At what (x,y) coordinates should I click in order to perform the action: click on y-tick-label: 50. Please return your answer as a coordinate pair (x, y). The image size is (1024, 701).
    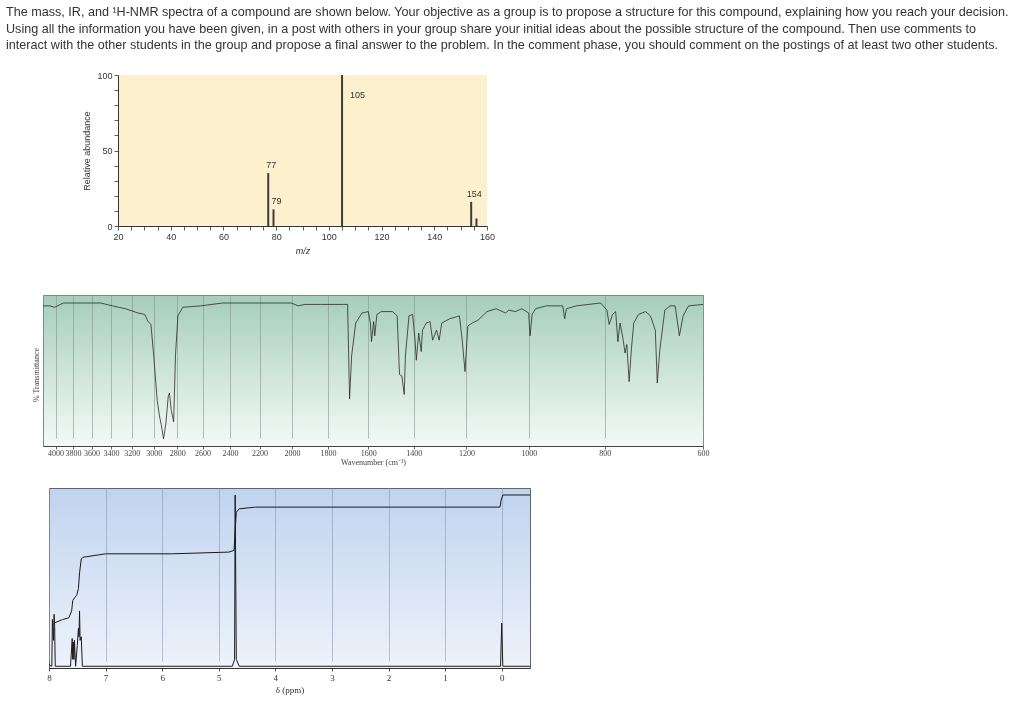
    Looking at the image, I should click on (107, 151).